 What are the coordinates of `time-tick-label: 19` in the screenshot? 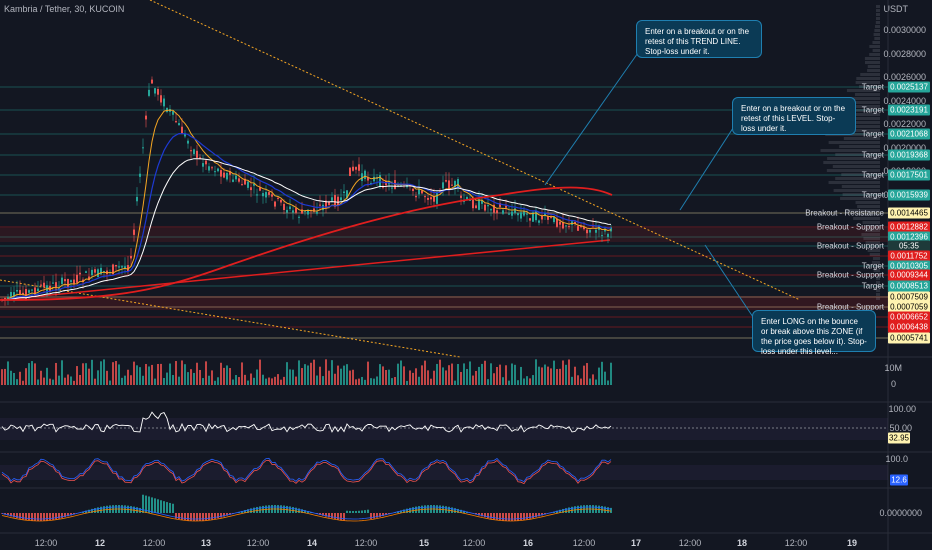 It's located at (852, 543).